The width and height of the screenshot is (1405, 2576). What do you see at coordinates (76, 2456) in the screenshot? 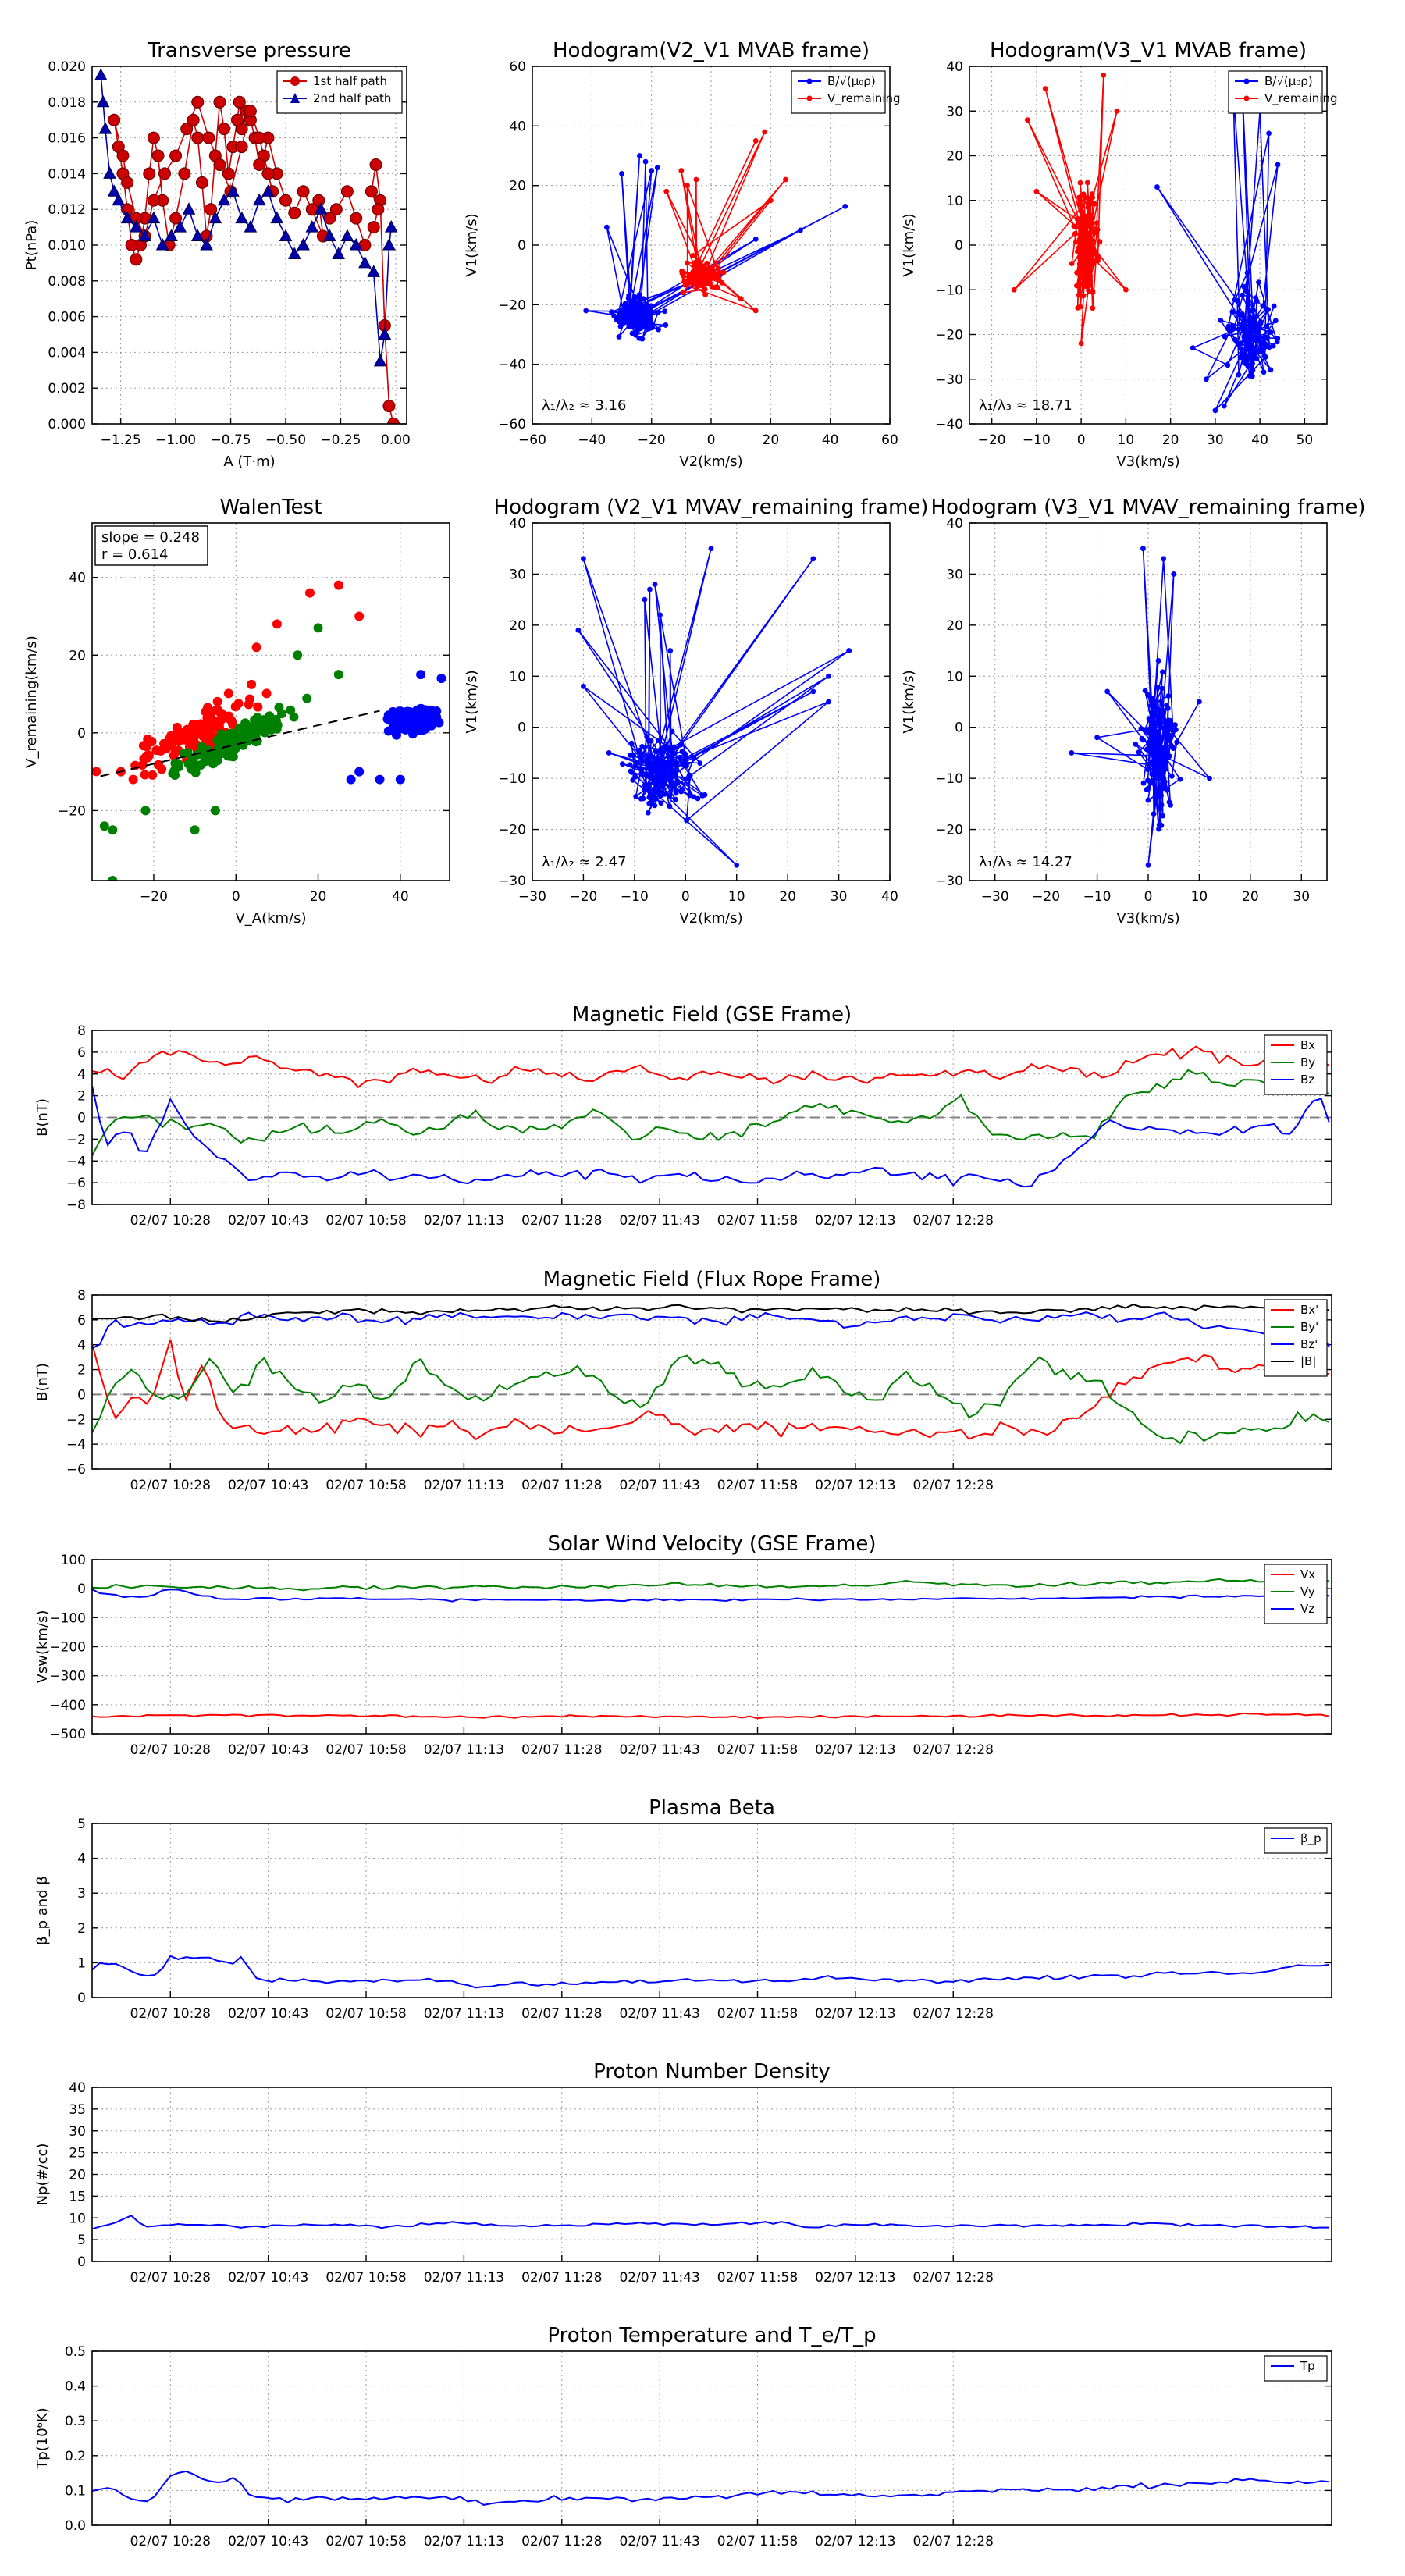
I see `y-tick-label: 0.2` at bounding box center [76, 2456].